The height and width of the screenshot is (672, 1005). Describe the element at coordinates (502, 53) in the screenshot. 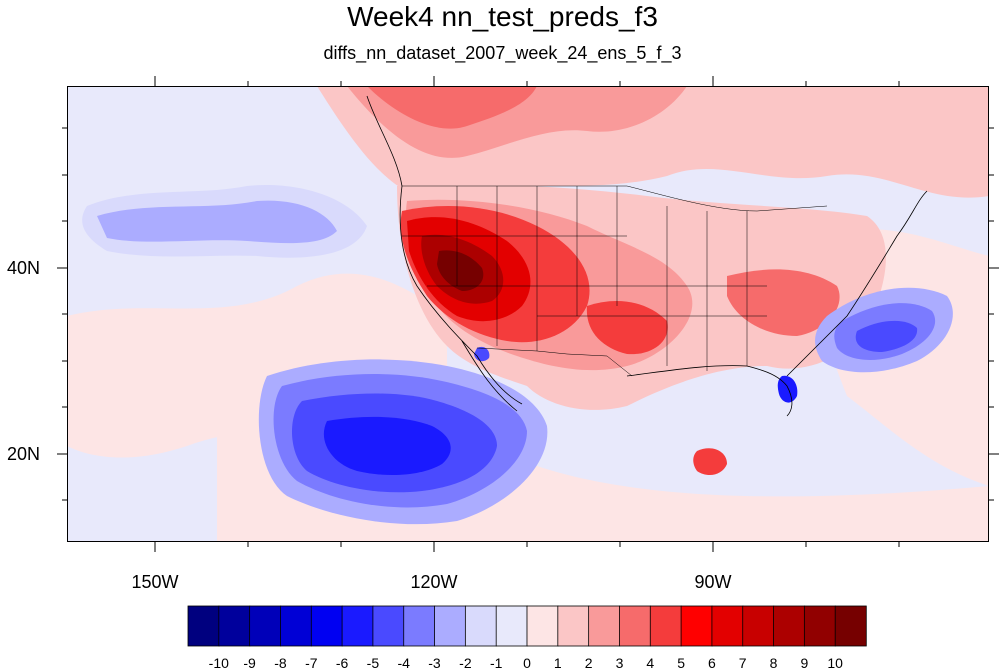

I see `chart-subtitle: diffs_nn_dataset_2007_week_24_ens_5_f_3` at that location.